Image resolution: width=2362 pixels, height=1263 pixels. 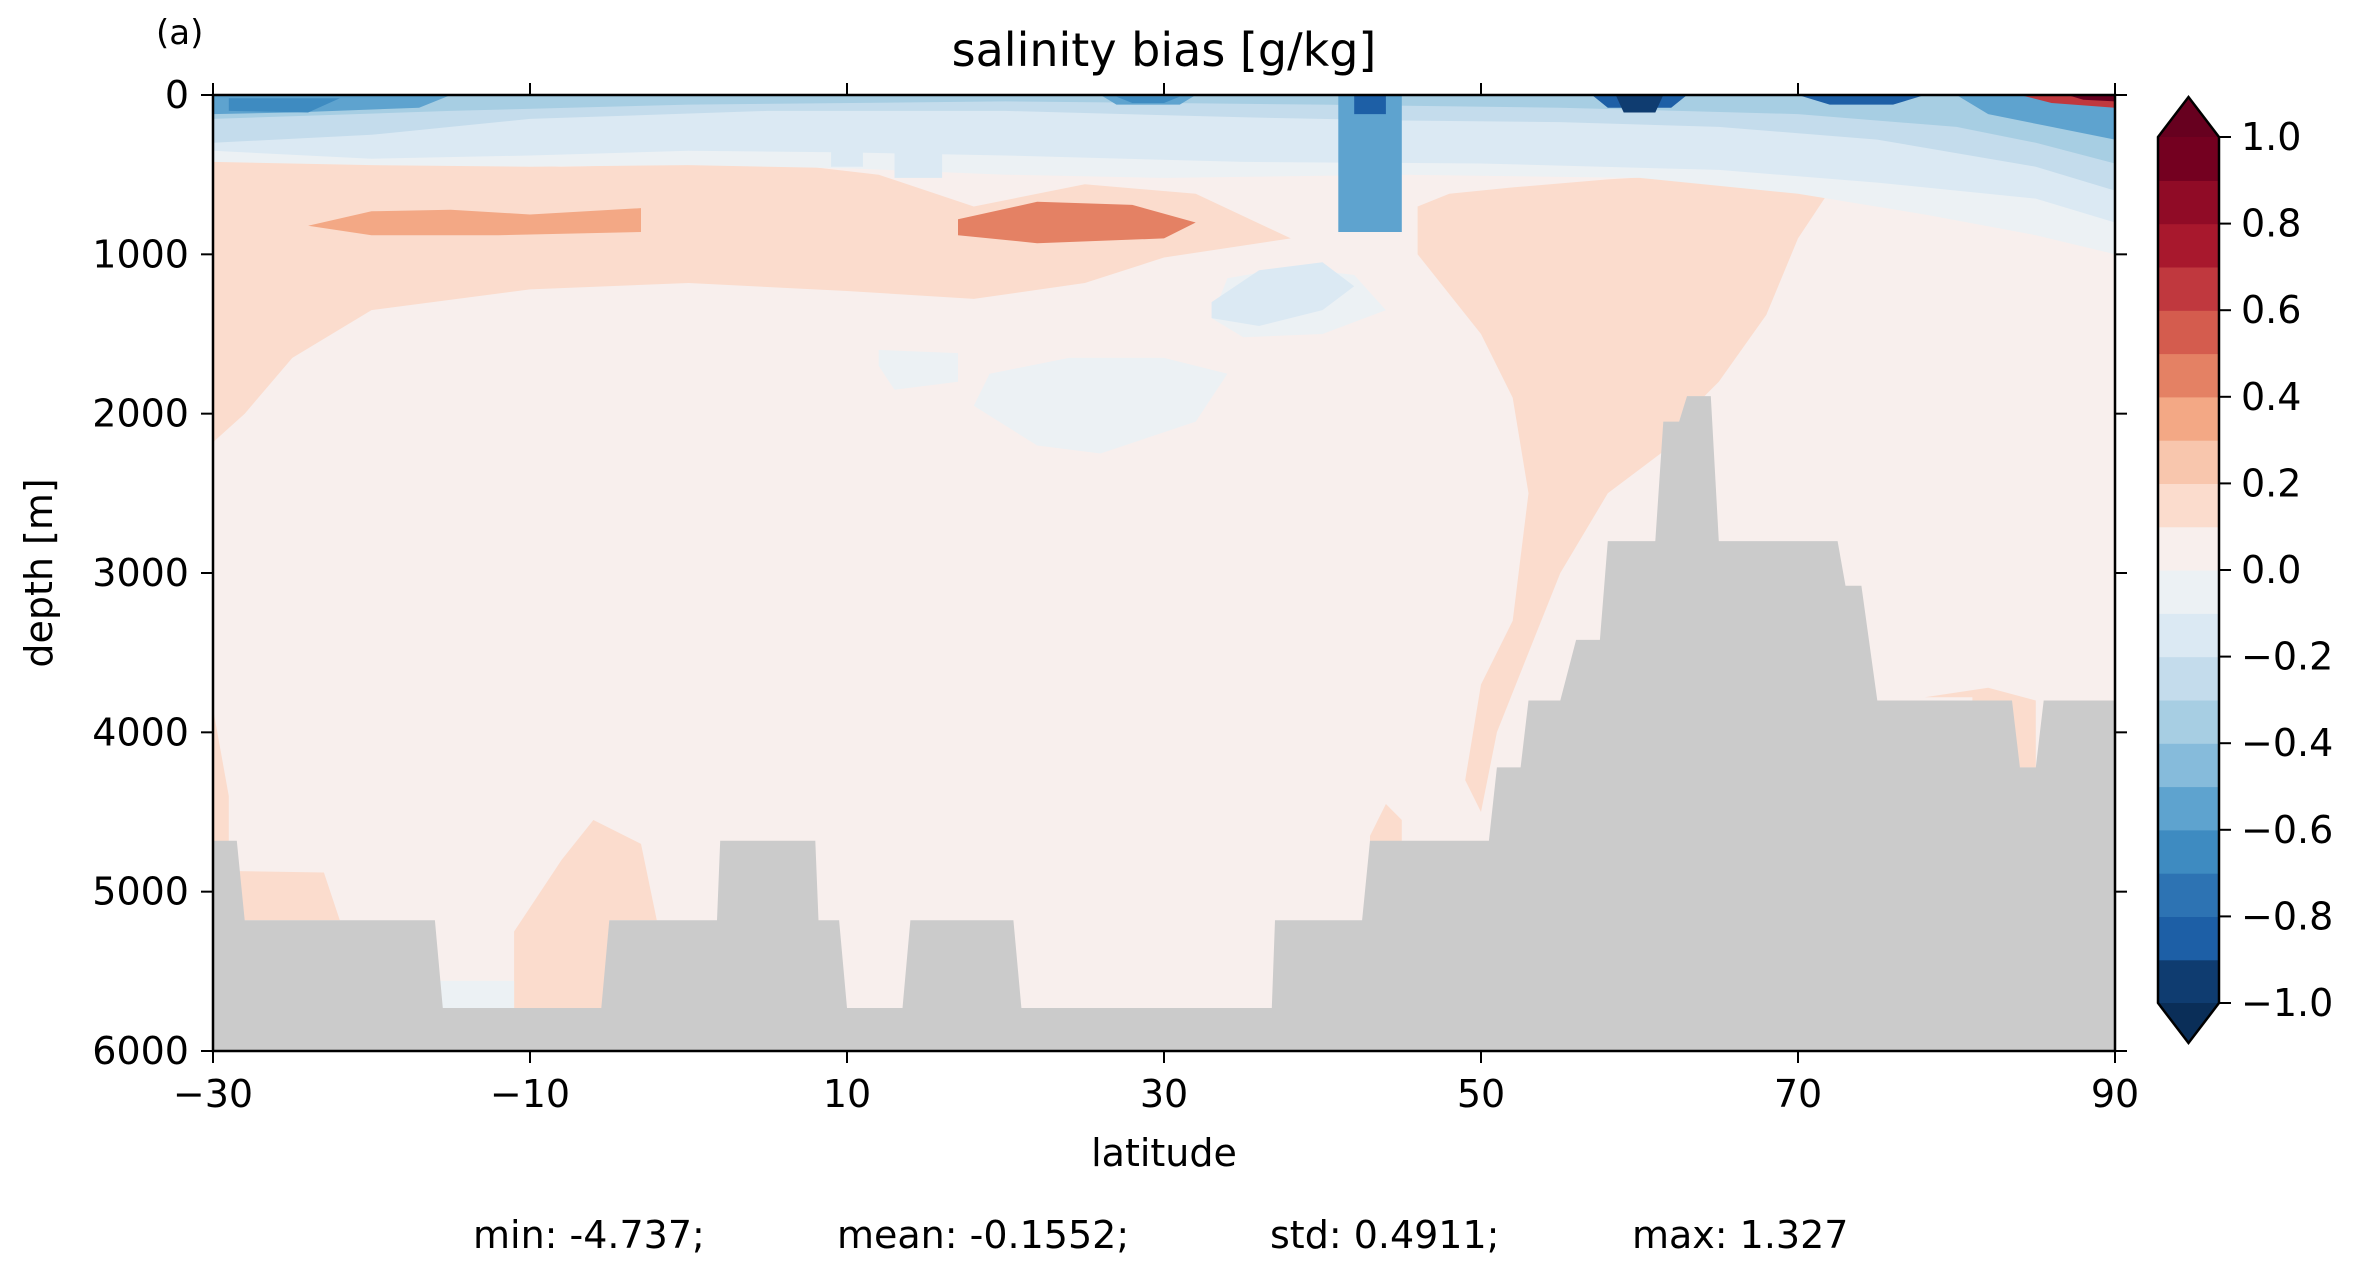 I want to click on x-tick-label: −10, so click(x=530, y=1094).